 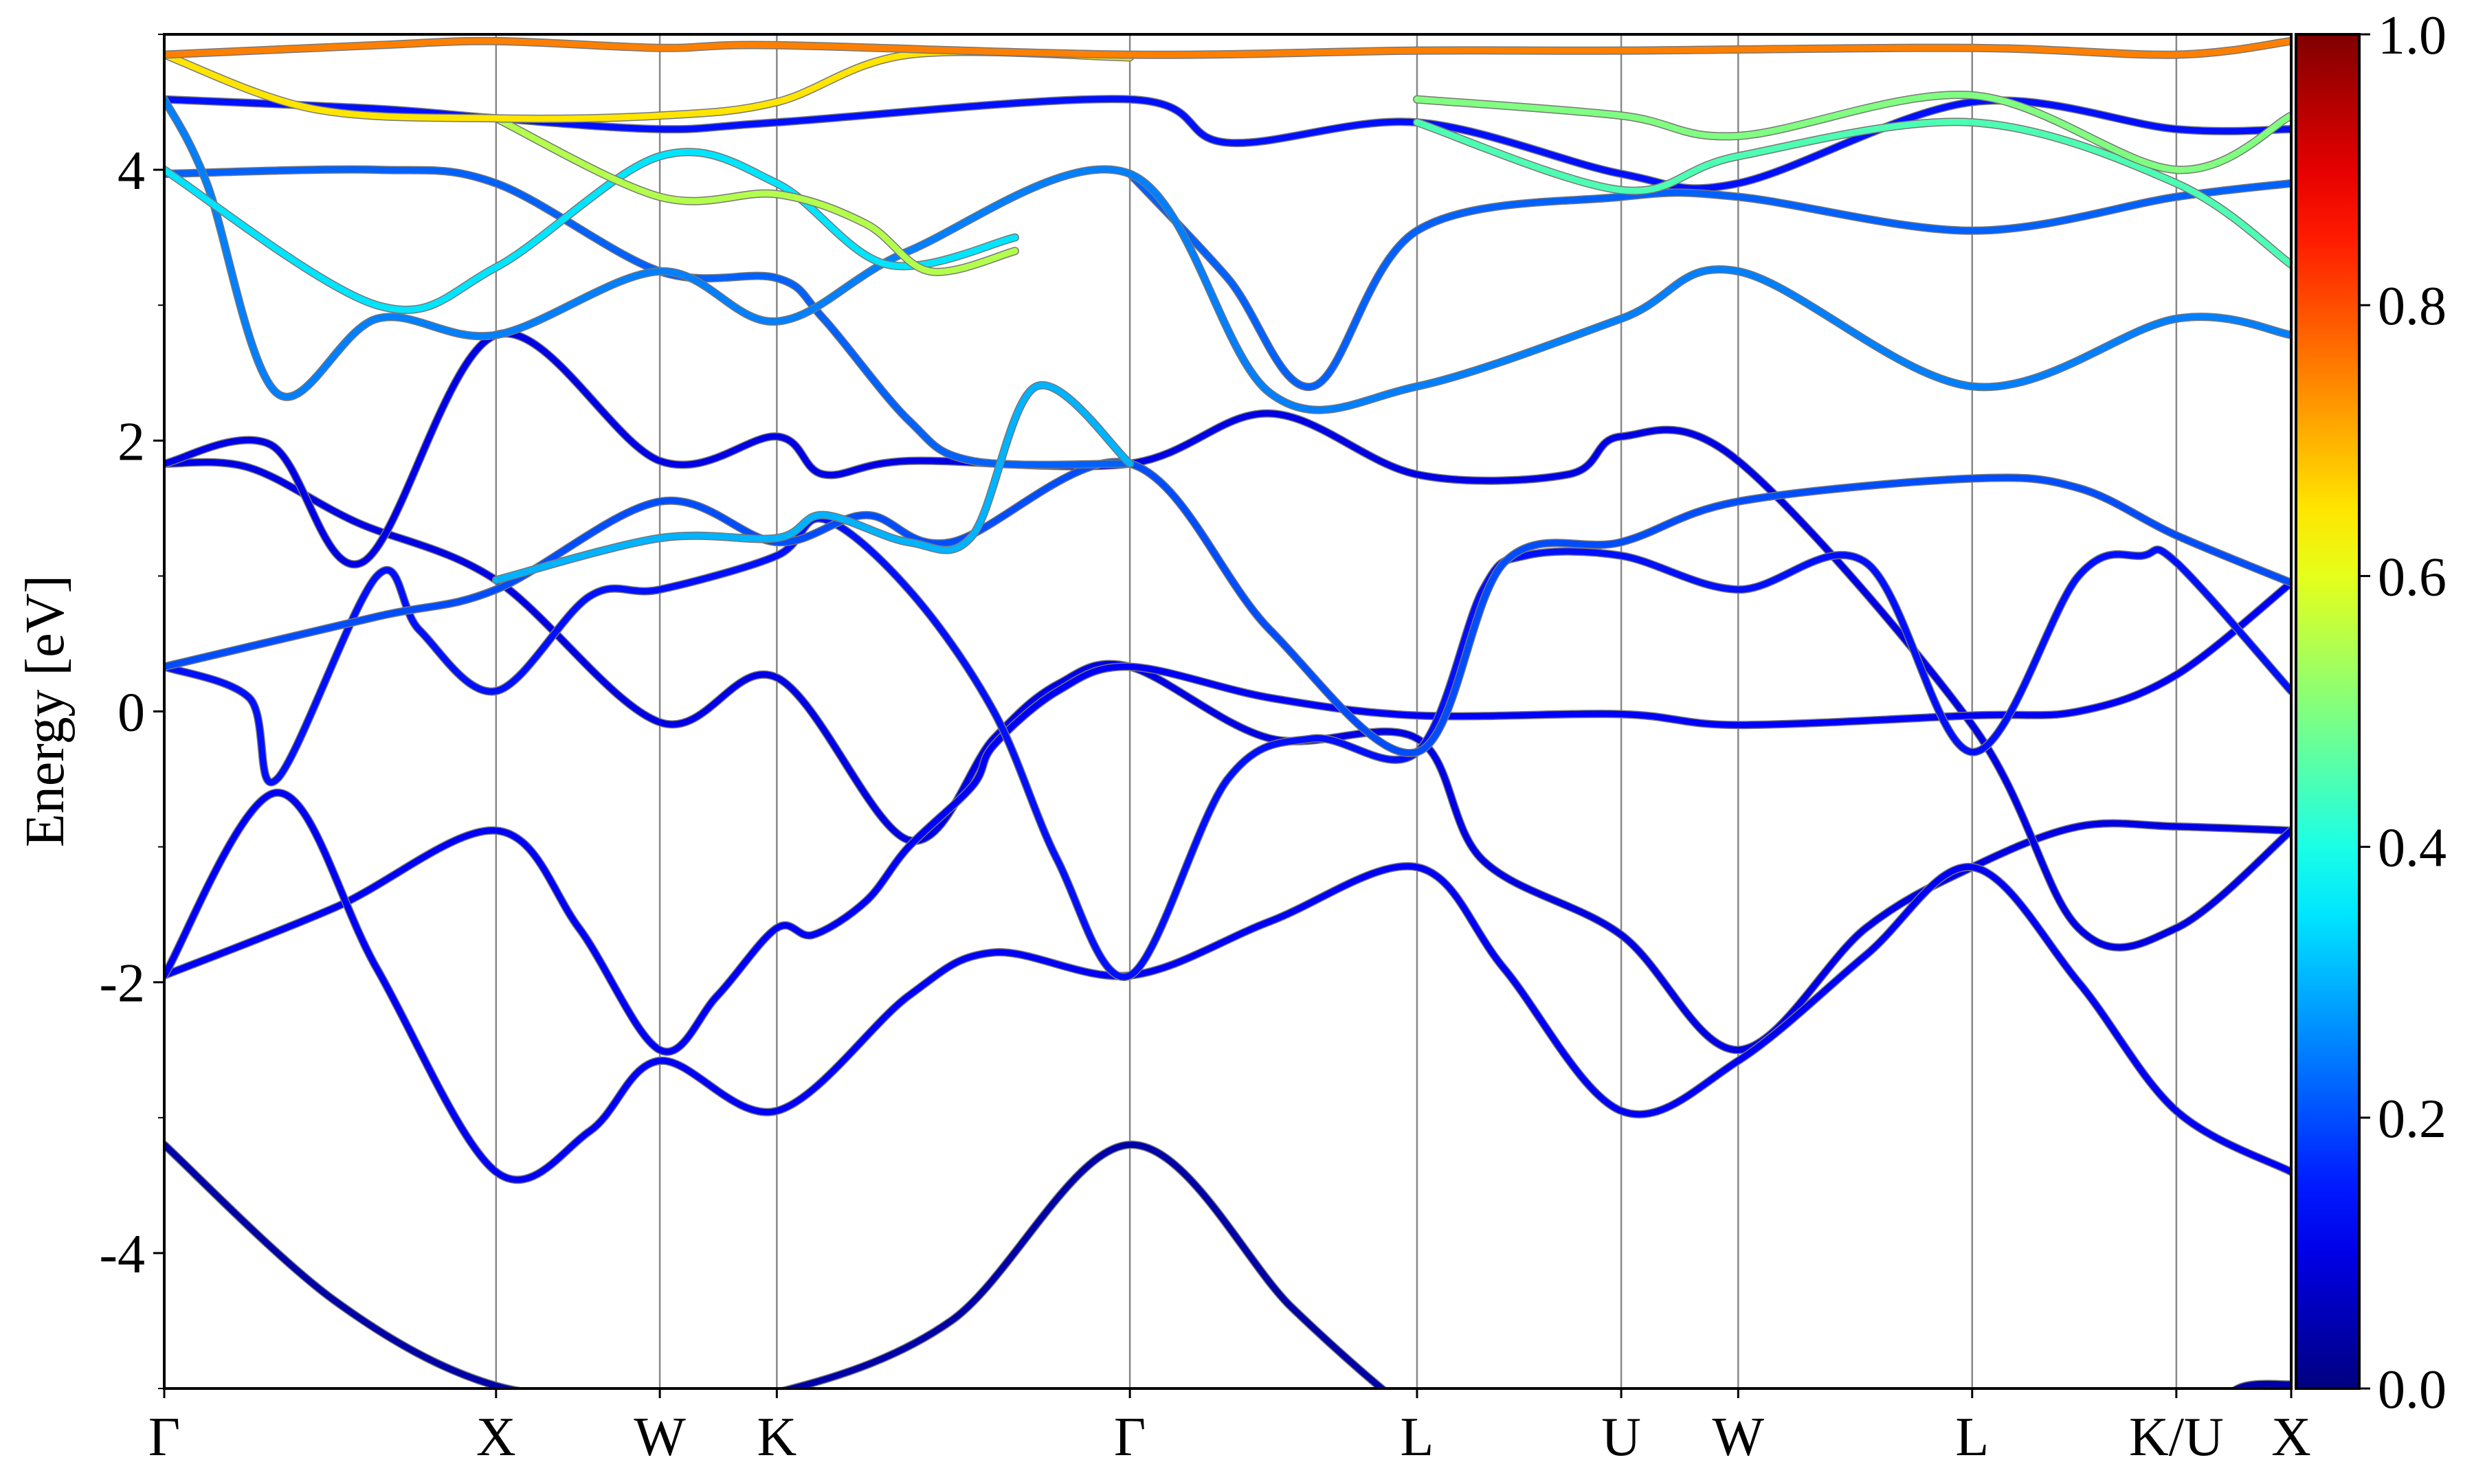 I want to click on y-tick-label: -4, so click(x=122, y=1254).